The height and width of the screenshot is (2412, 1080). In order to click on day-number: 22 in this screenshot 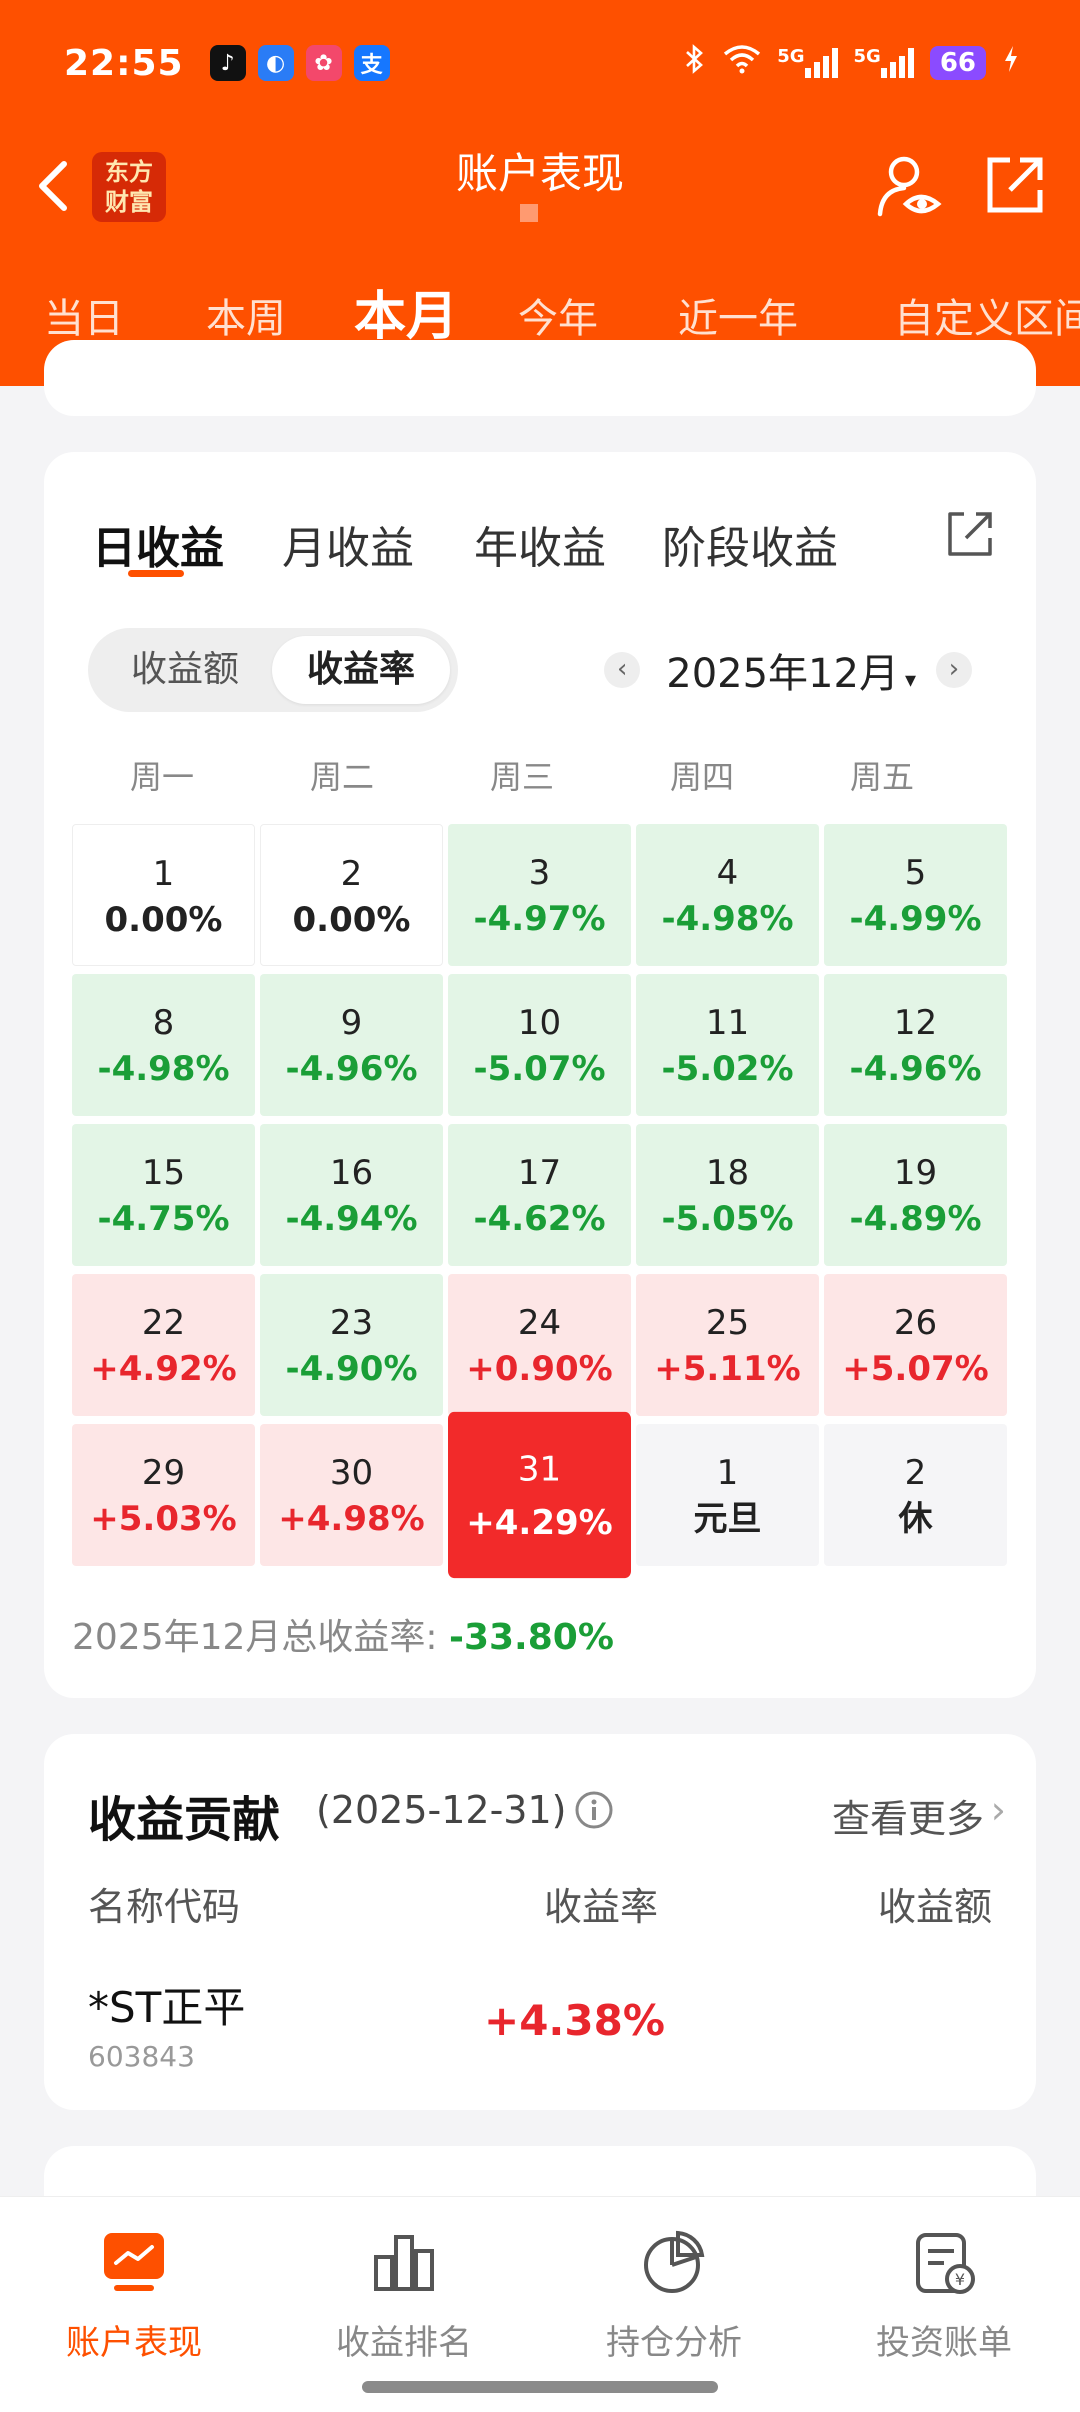, I will do `click(163, 1323)`.